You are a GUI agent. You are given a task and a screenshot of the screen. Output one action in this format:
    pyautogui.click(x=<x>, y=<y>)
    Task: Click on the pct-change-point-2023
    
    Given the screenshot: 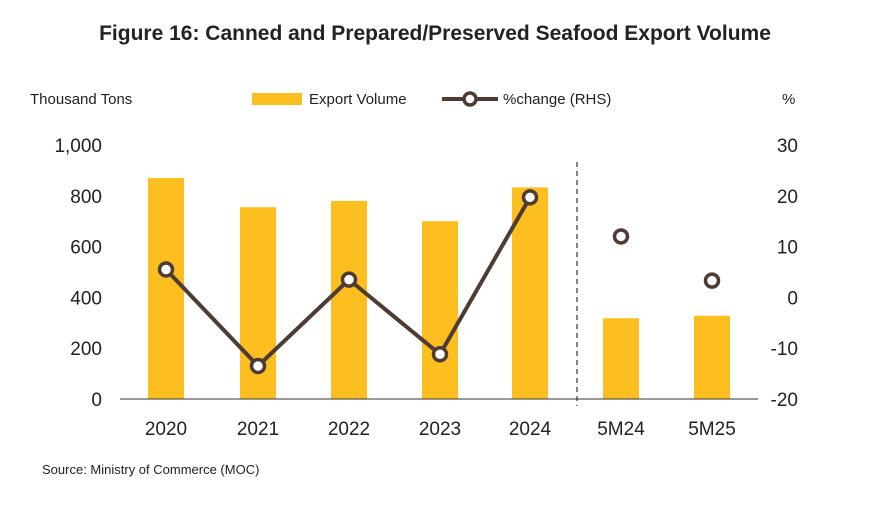 What is the action you would take?
    pyautogui.click(x=440, y=354)
    